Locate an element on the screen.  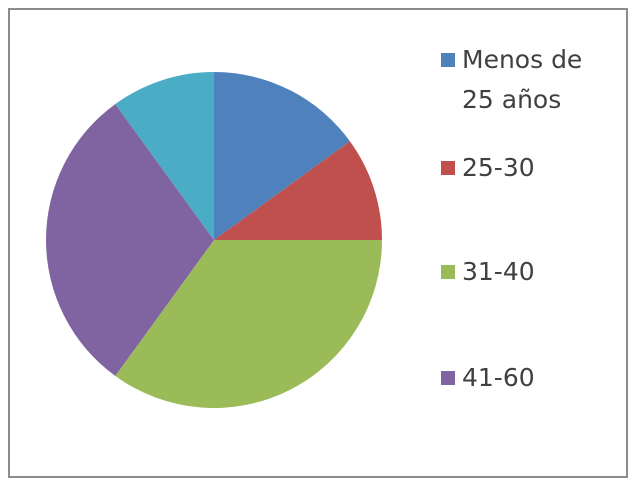
legend-entry: Menos de 25 años is located at coordinates (526, 80).